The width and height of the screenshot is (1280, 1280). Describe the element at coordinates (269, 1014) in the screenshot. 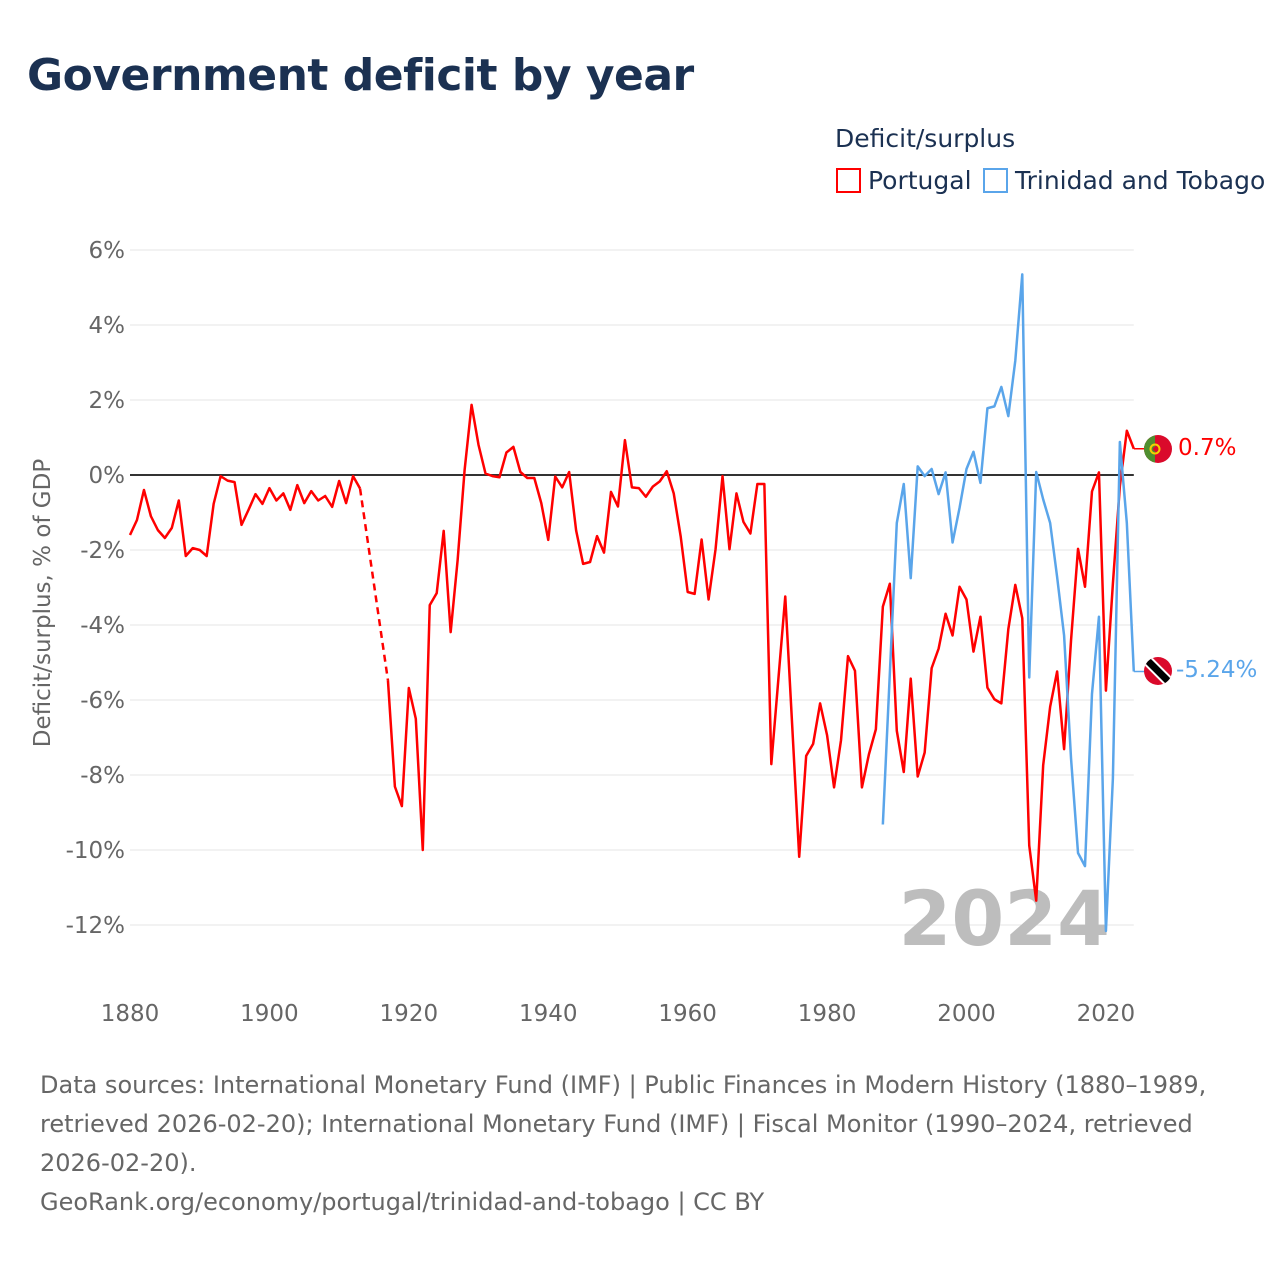

I see `x-tick-label: 1900` at that location.